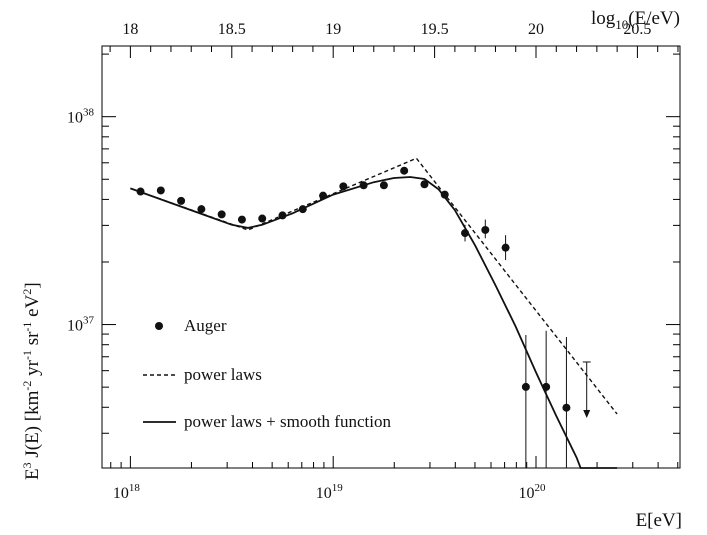 This screenshot has width=707, height=535. Describe the element at coordinates (603, 18) in the screenshot. I see `top-x-axis-title-main: log` at that location.